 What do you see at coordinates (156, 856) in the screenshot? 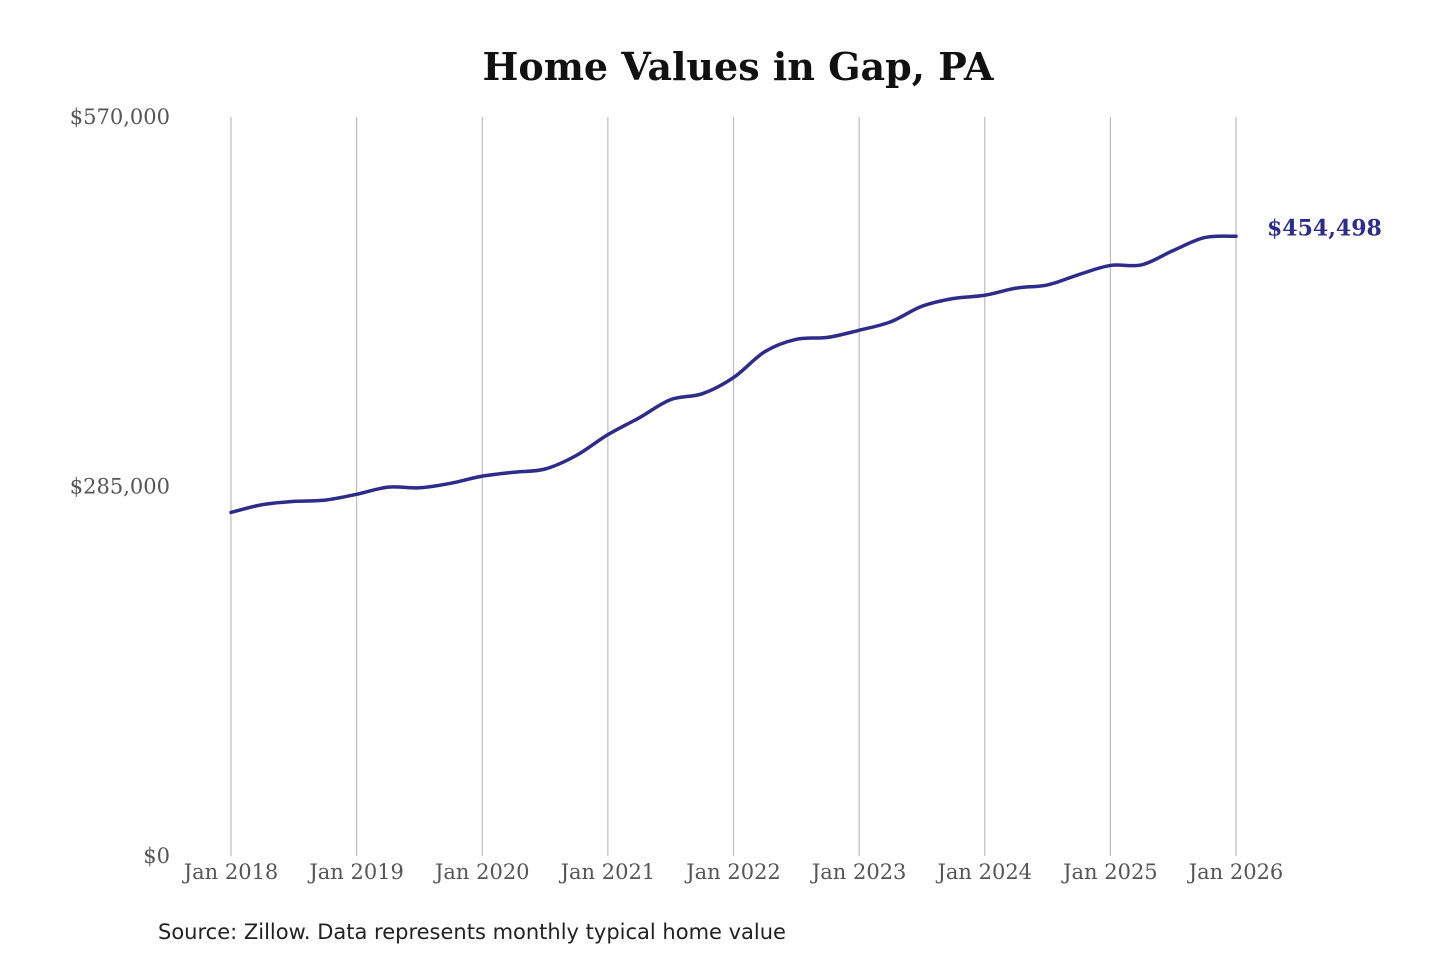
I see `y-tick-label-0: $0` at bounding box center [156, 856].